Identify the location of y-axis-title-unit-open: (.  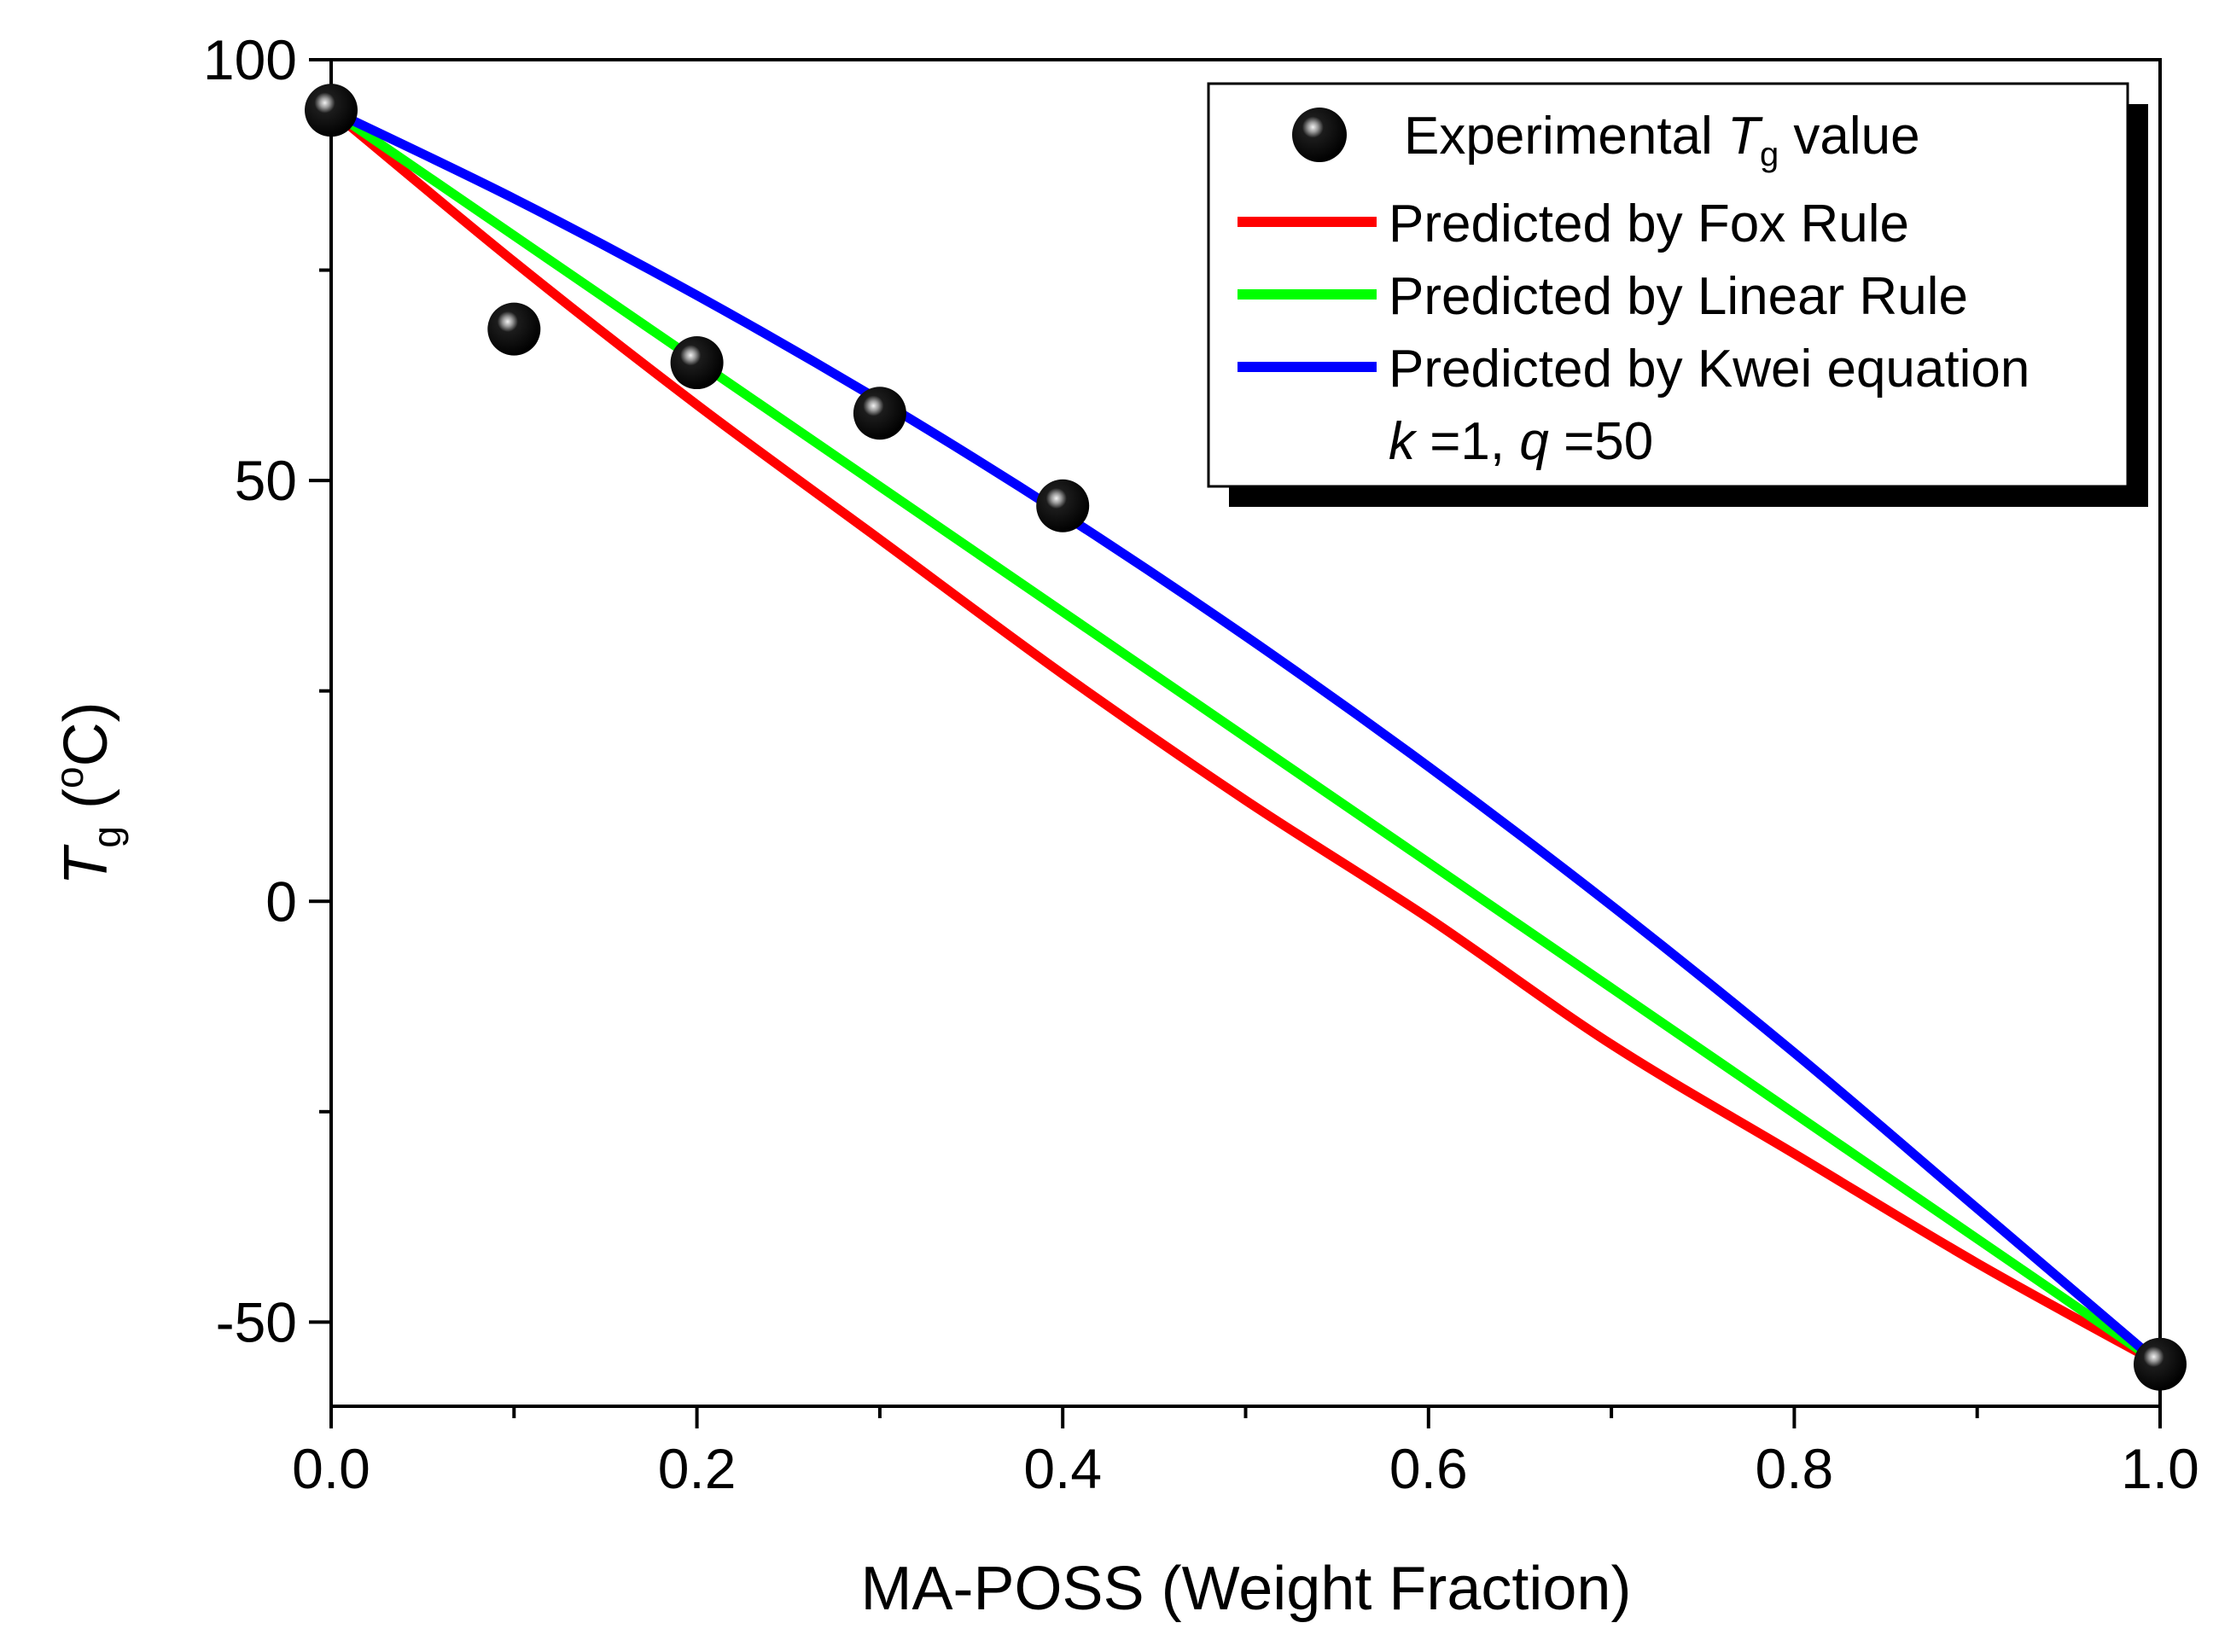
(86, 807).